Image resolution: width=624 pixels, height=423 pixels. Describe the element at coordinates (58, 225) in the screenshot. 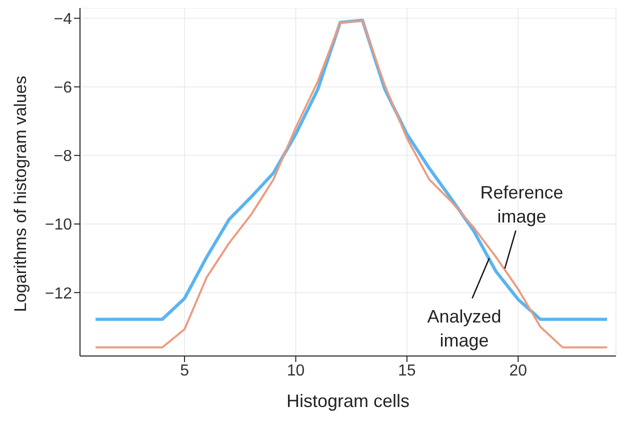

I see `y-tick-label: −10` at that location.